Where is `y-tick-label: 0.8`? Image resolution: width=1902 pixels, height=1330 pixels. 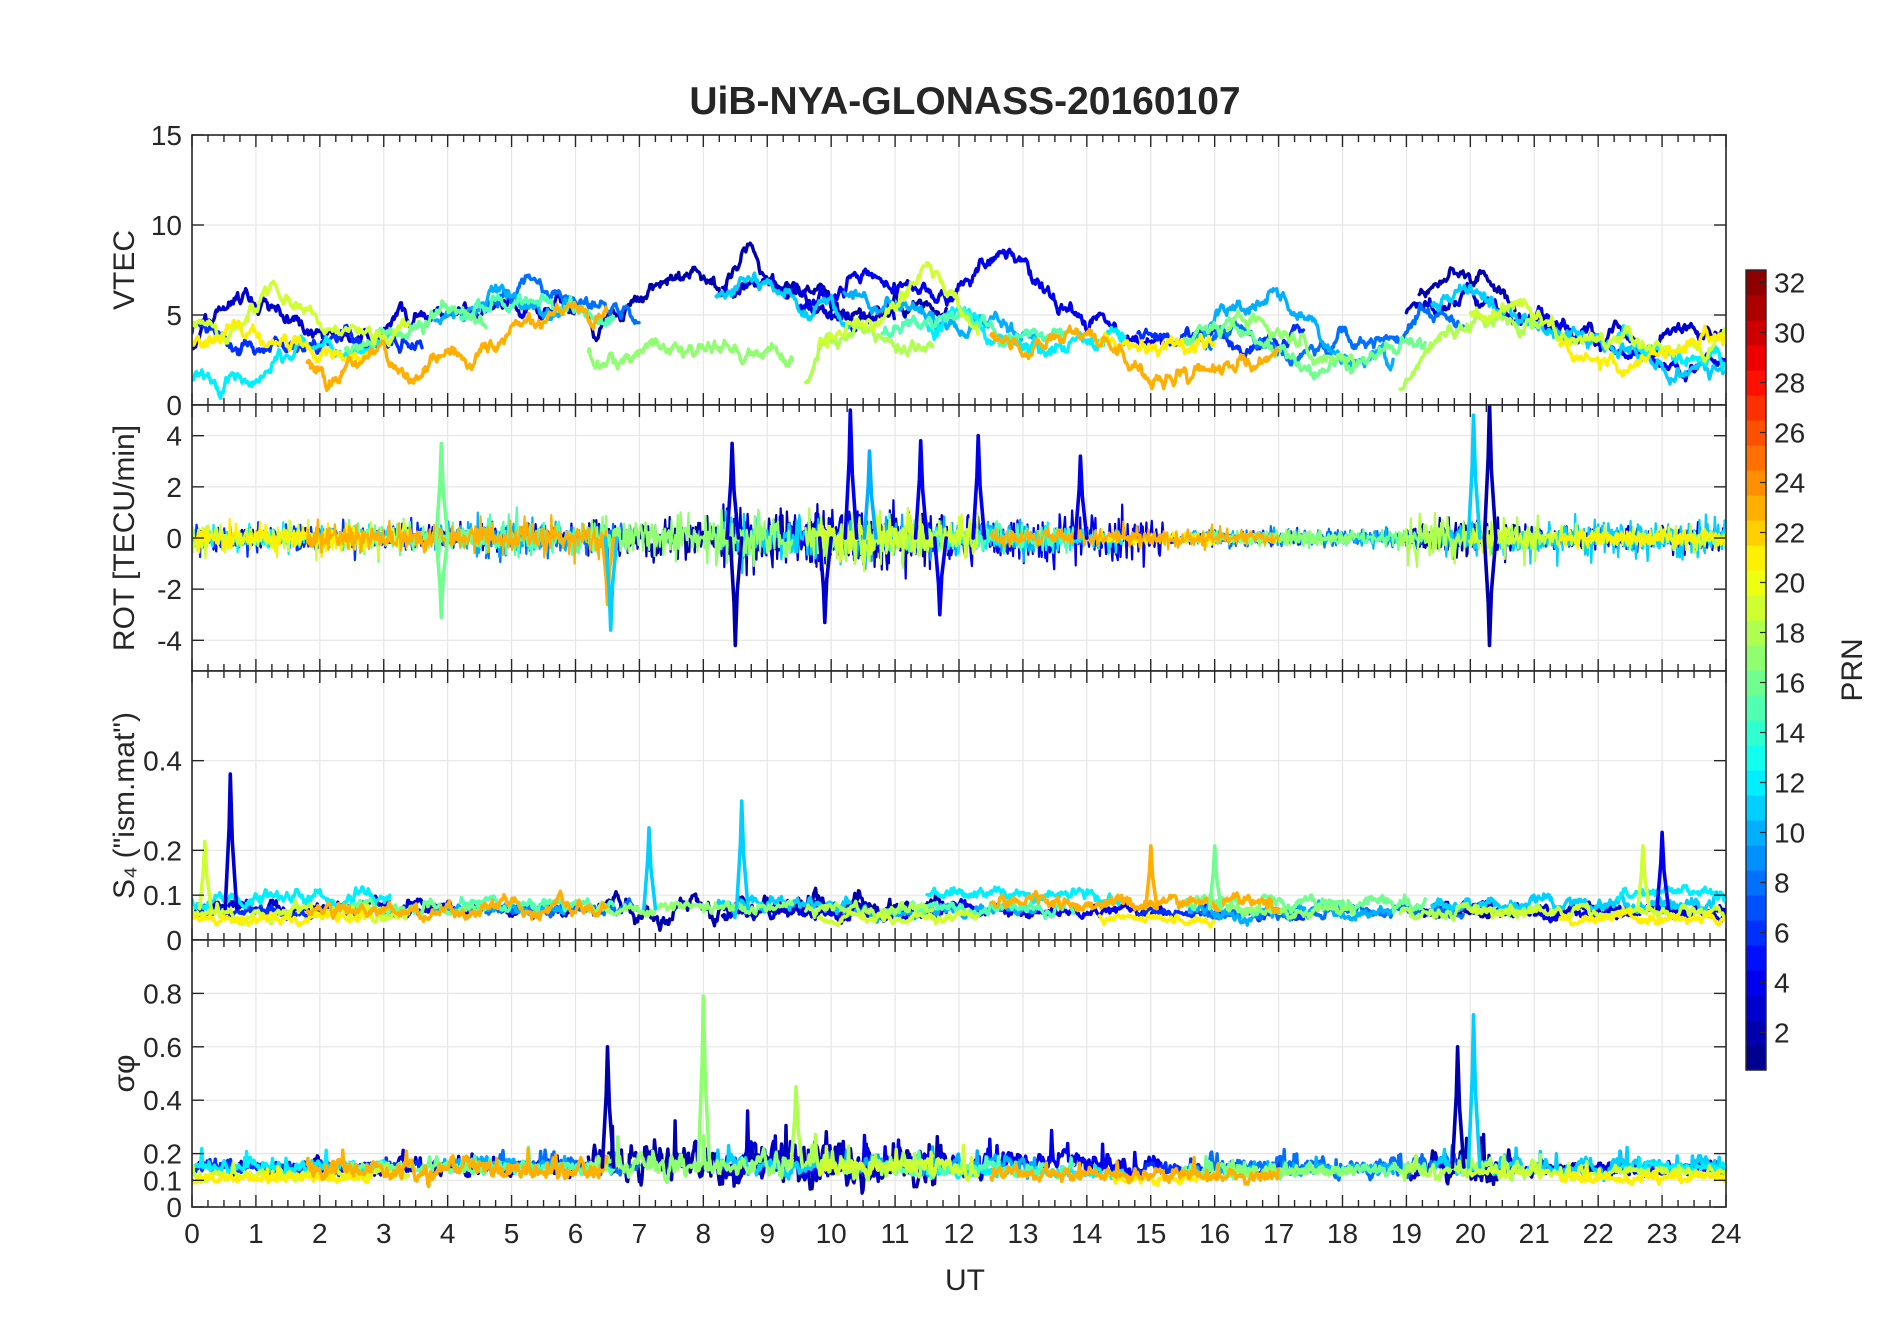 y-tick-label: 0.8 is located at coordinates (162, 993).